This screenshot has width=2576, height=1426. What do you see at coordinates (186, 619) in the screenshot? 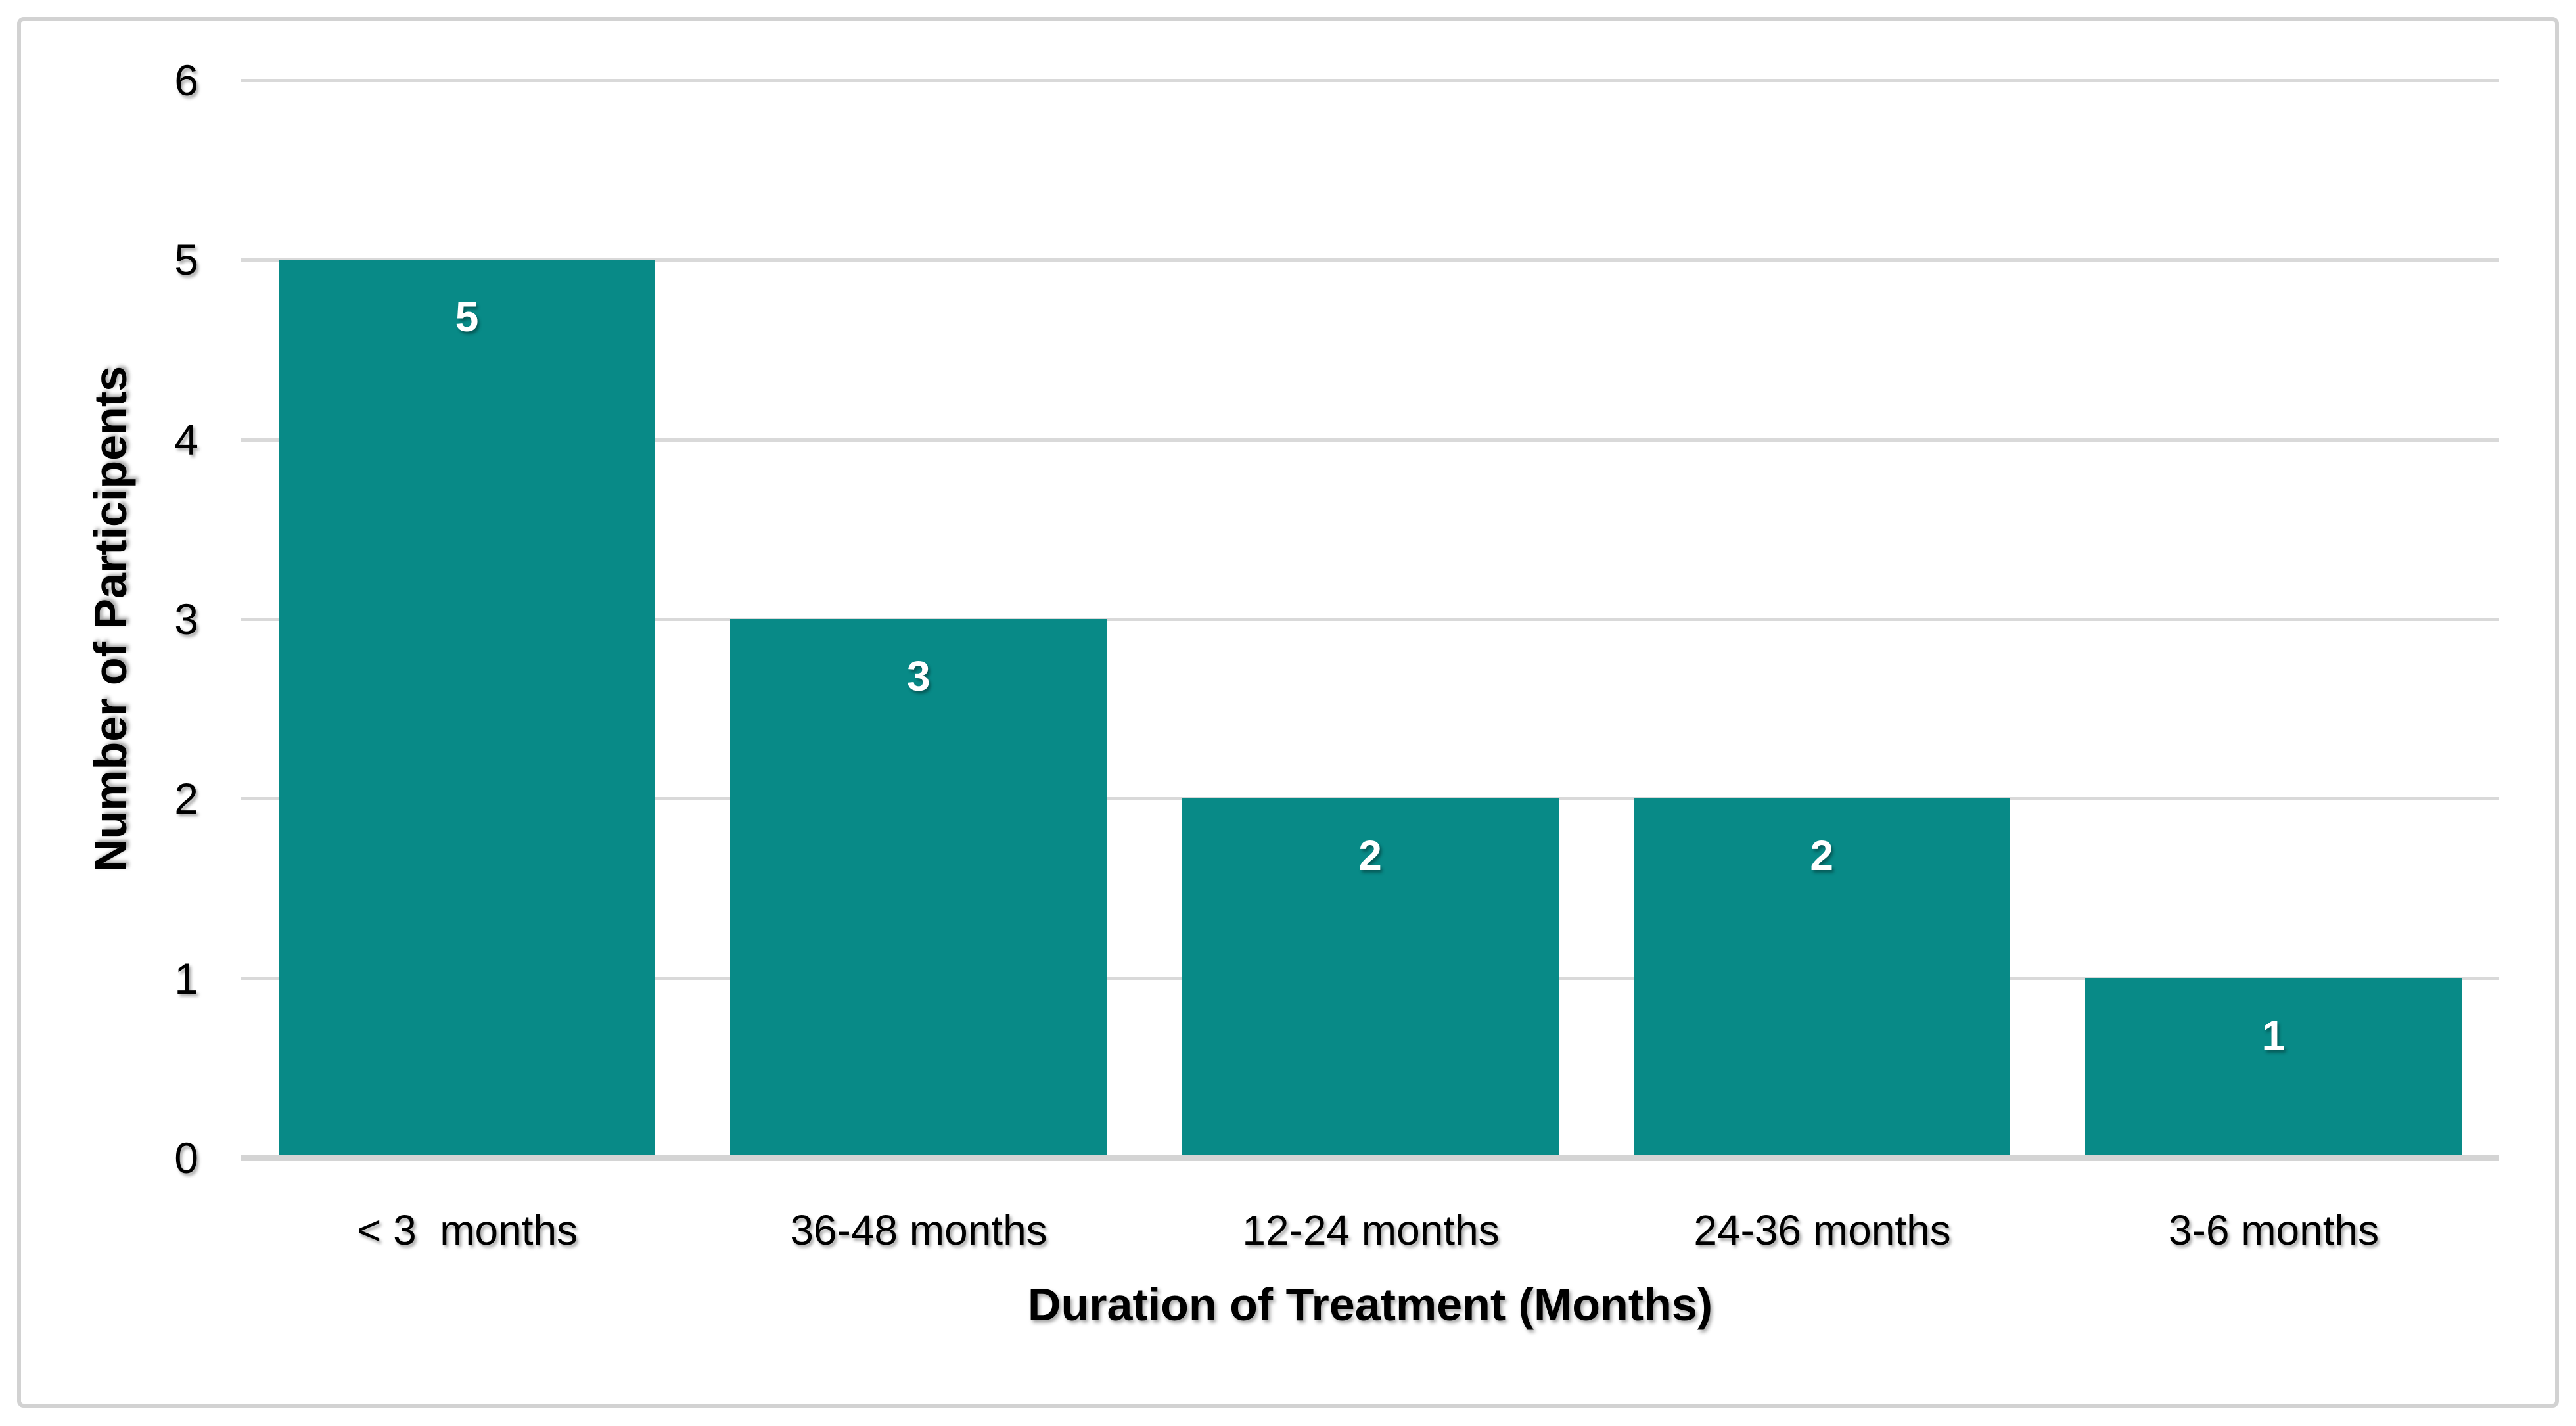
I see `y-tick-label-3: 3` at bounding box center [186, 619].